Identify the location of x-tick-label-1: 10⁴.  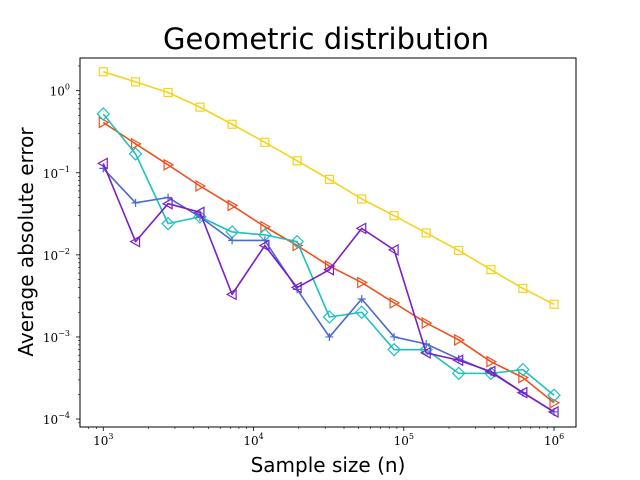
(253, 440).